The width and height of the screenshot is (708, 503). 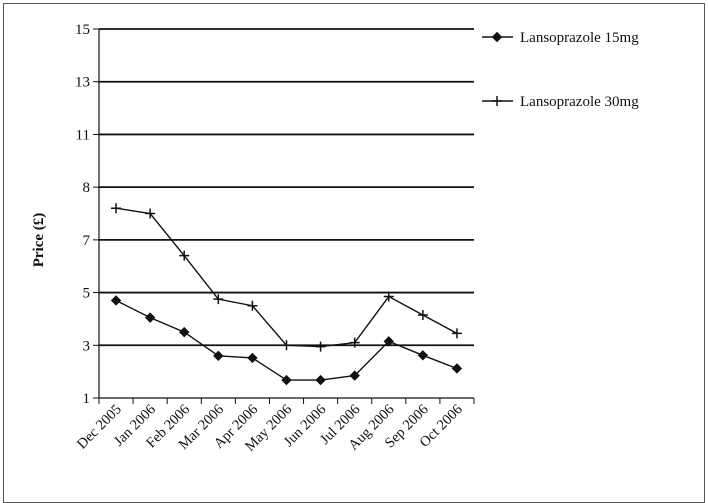 What do you see at coordinates (87, 188) in the screenshot?
I see `y-tick-label: 8` at bounding box center [87, 188].